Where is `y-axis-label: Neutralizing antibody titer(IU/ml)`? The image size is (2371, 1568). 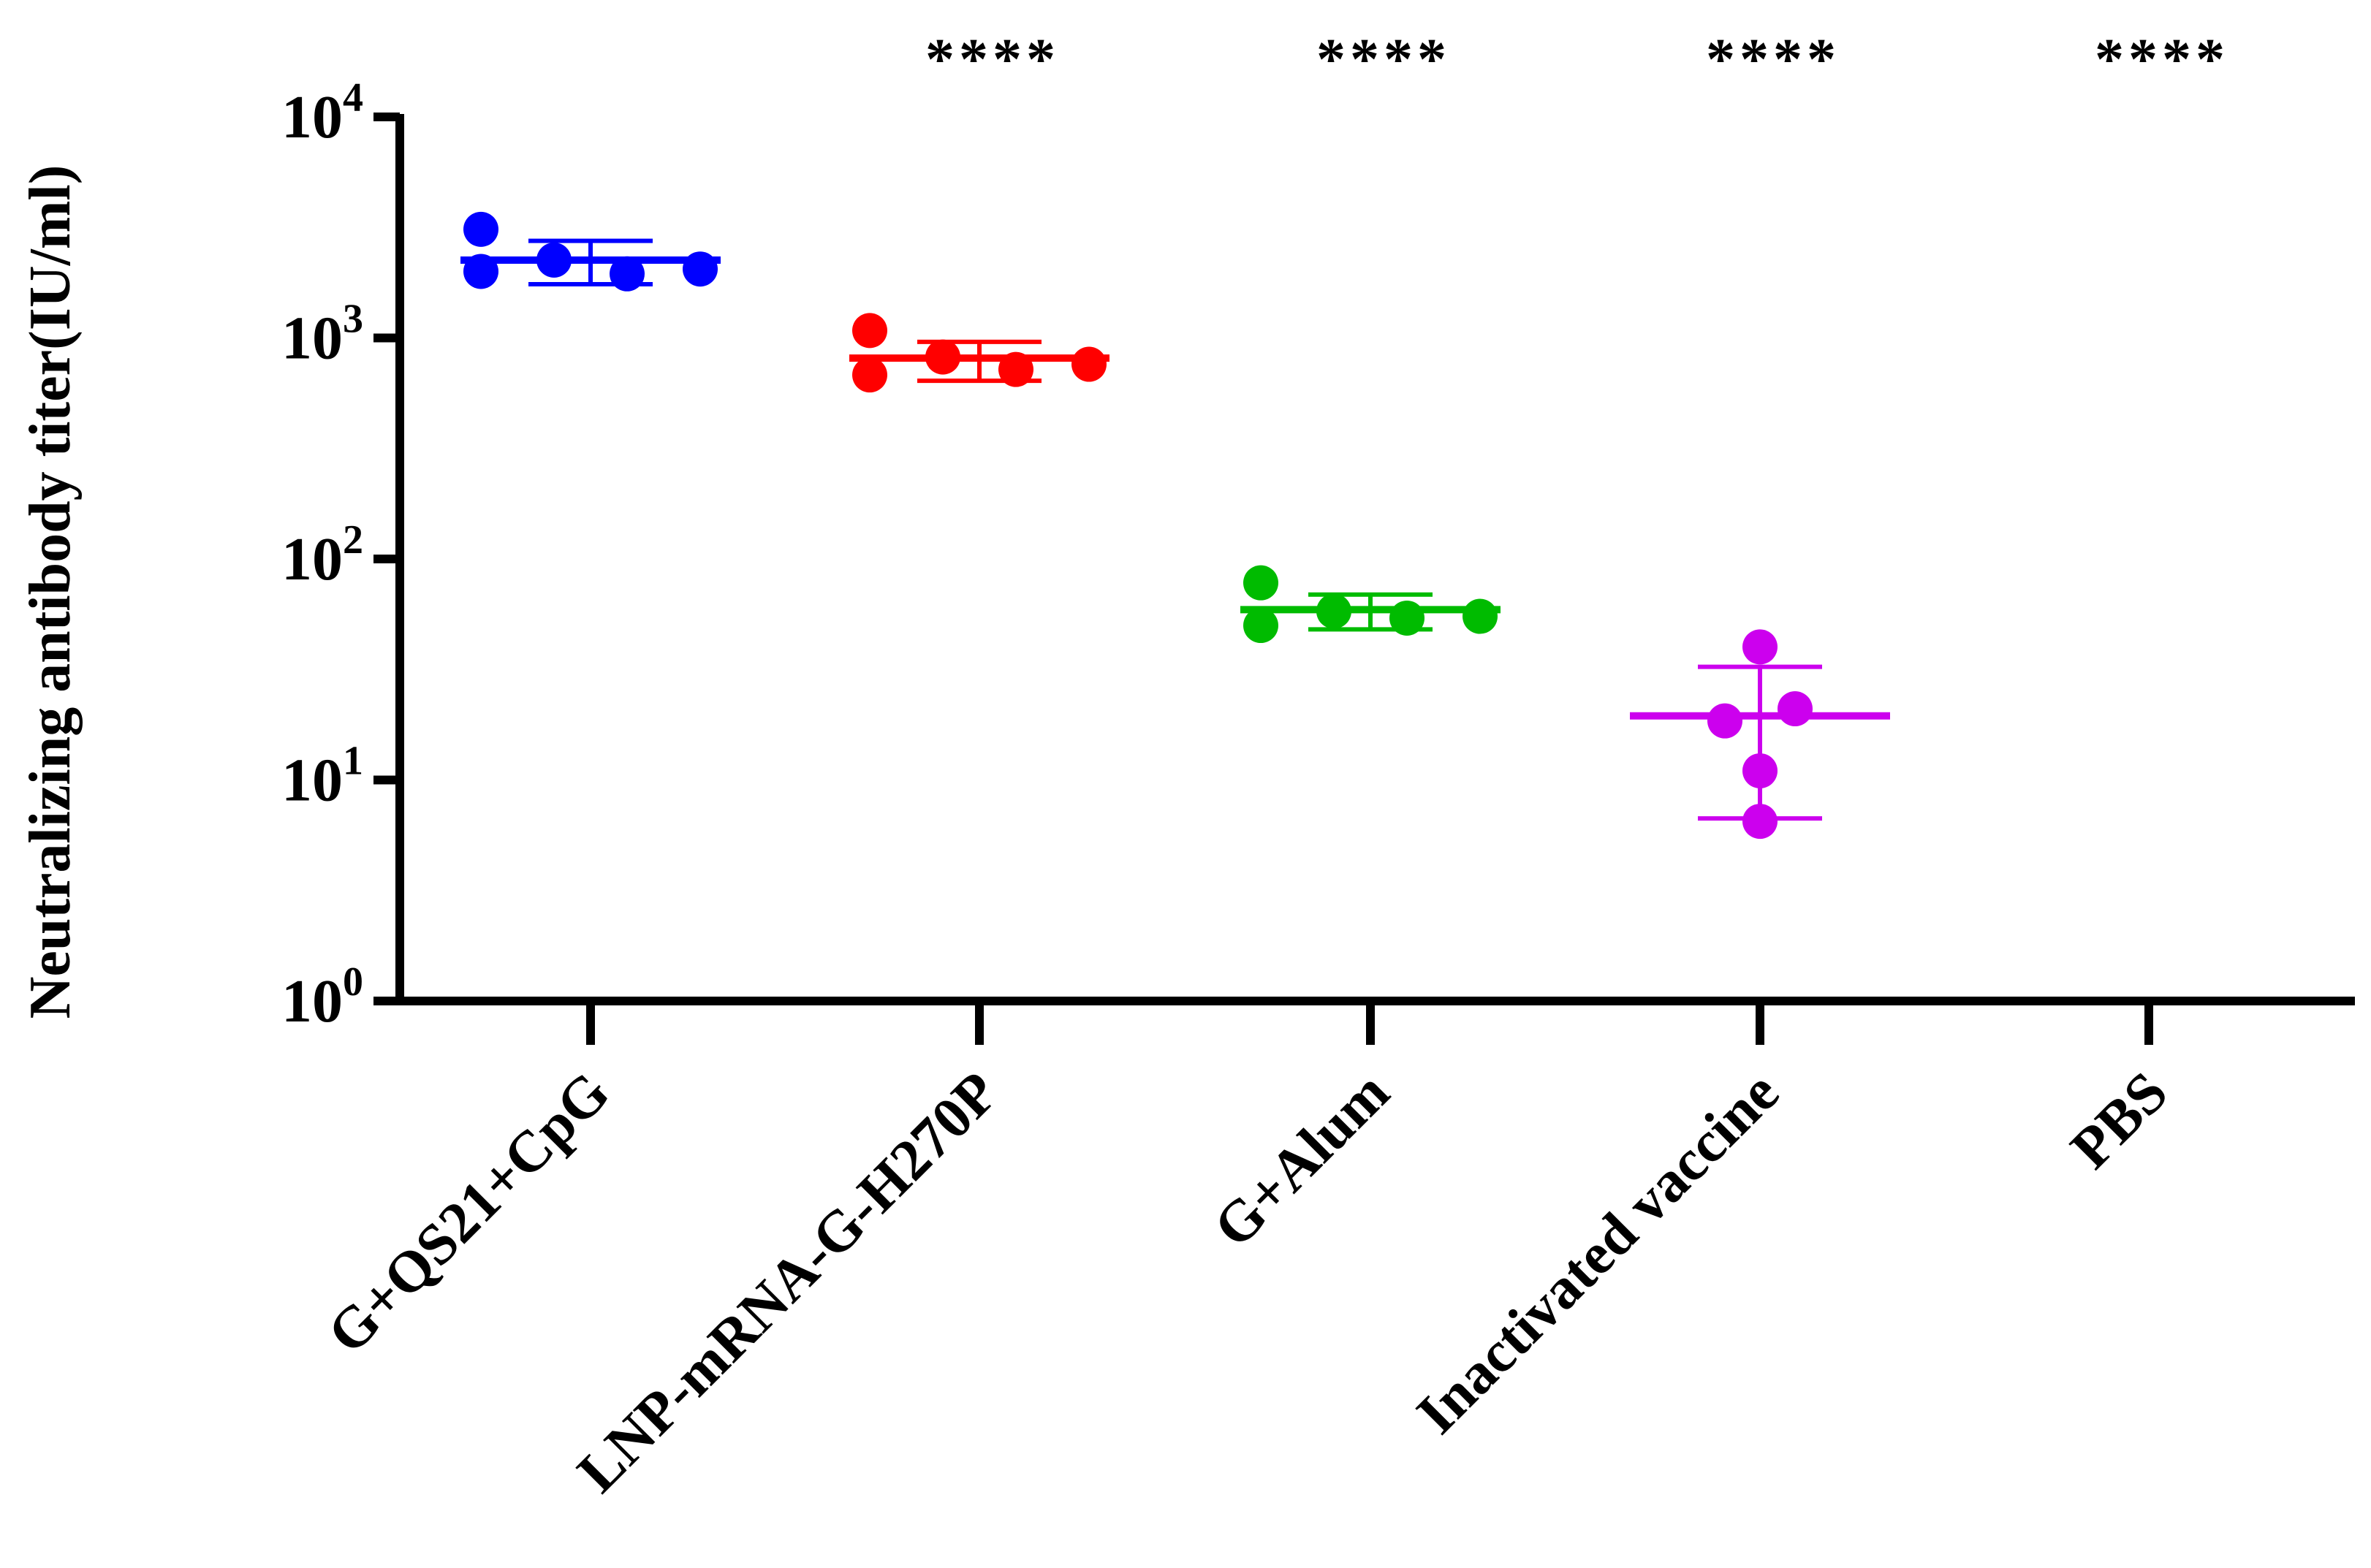
y-axis-label: Neutralizing antibody titer(IU/ml) is located at coordinates (50, 592).